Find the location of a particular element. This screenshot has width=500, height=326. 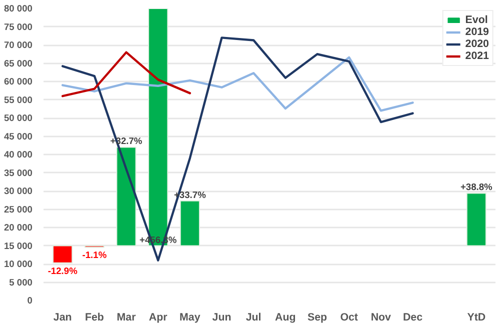

y-tick-label: 60 000 is located at coordinates (18, 81).